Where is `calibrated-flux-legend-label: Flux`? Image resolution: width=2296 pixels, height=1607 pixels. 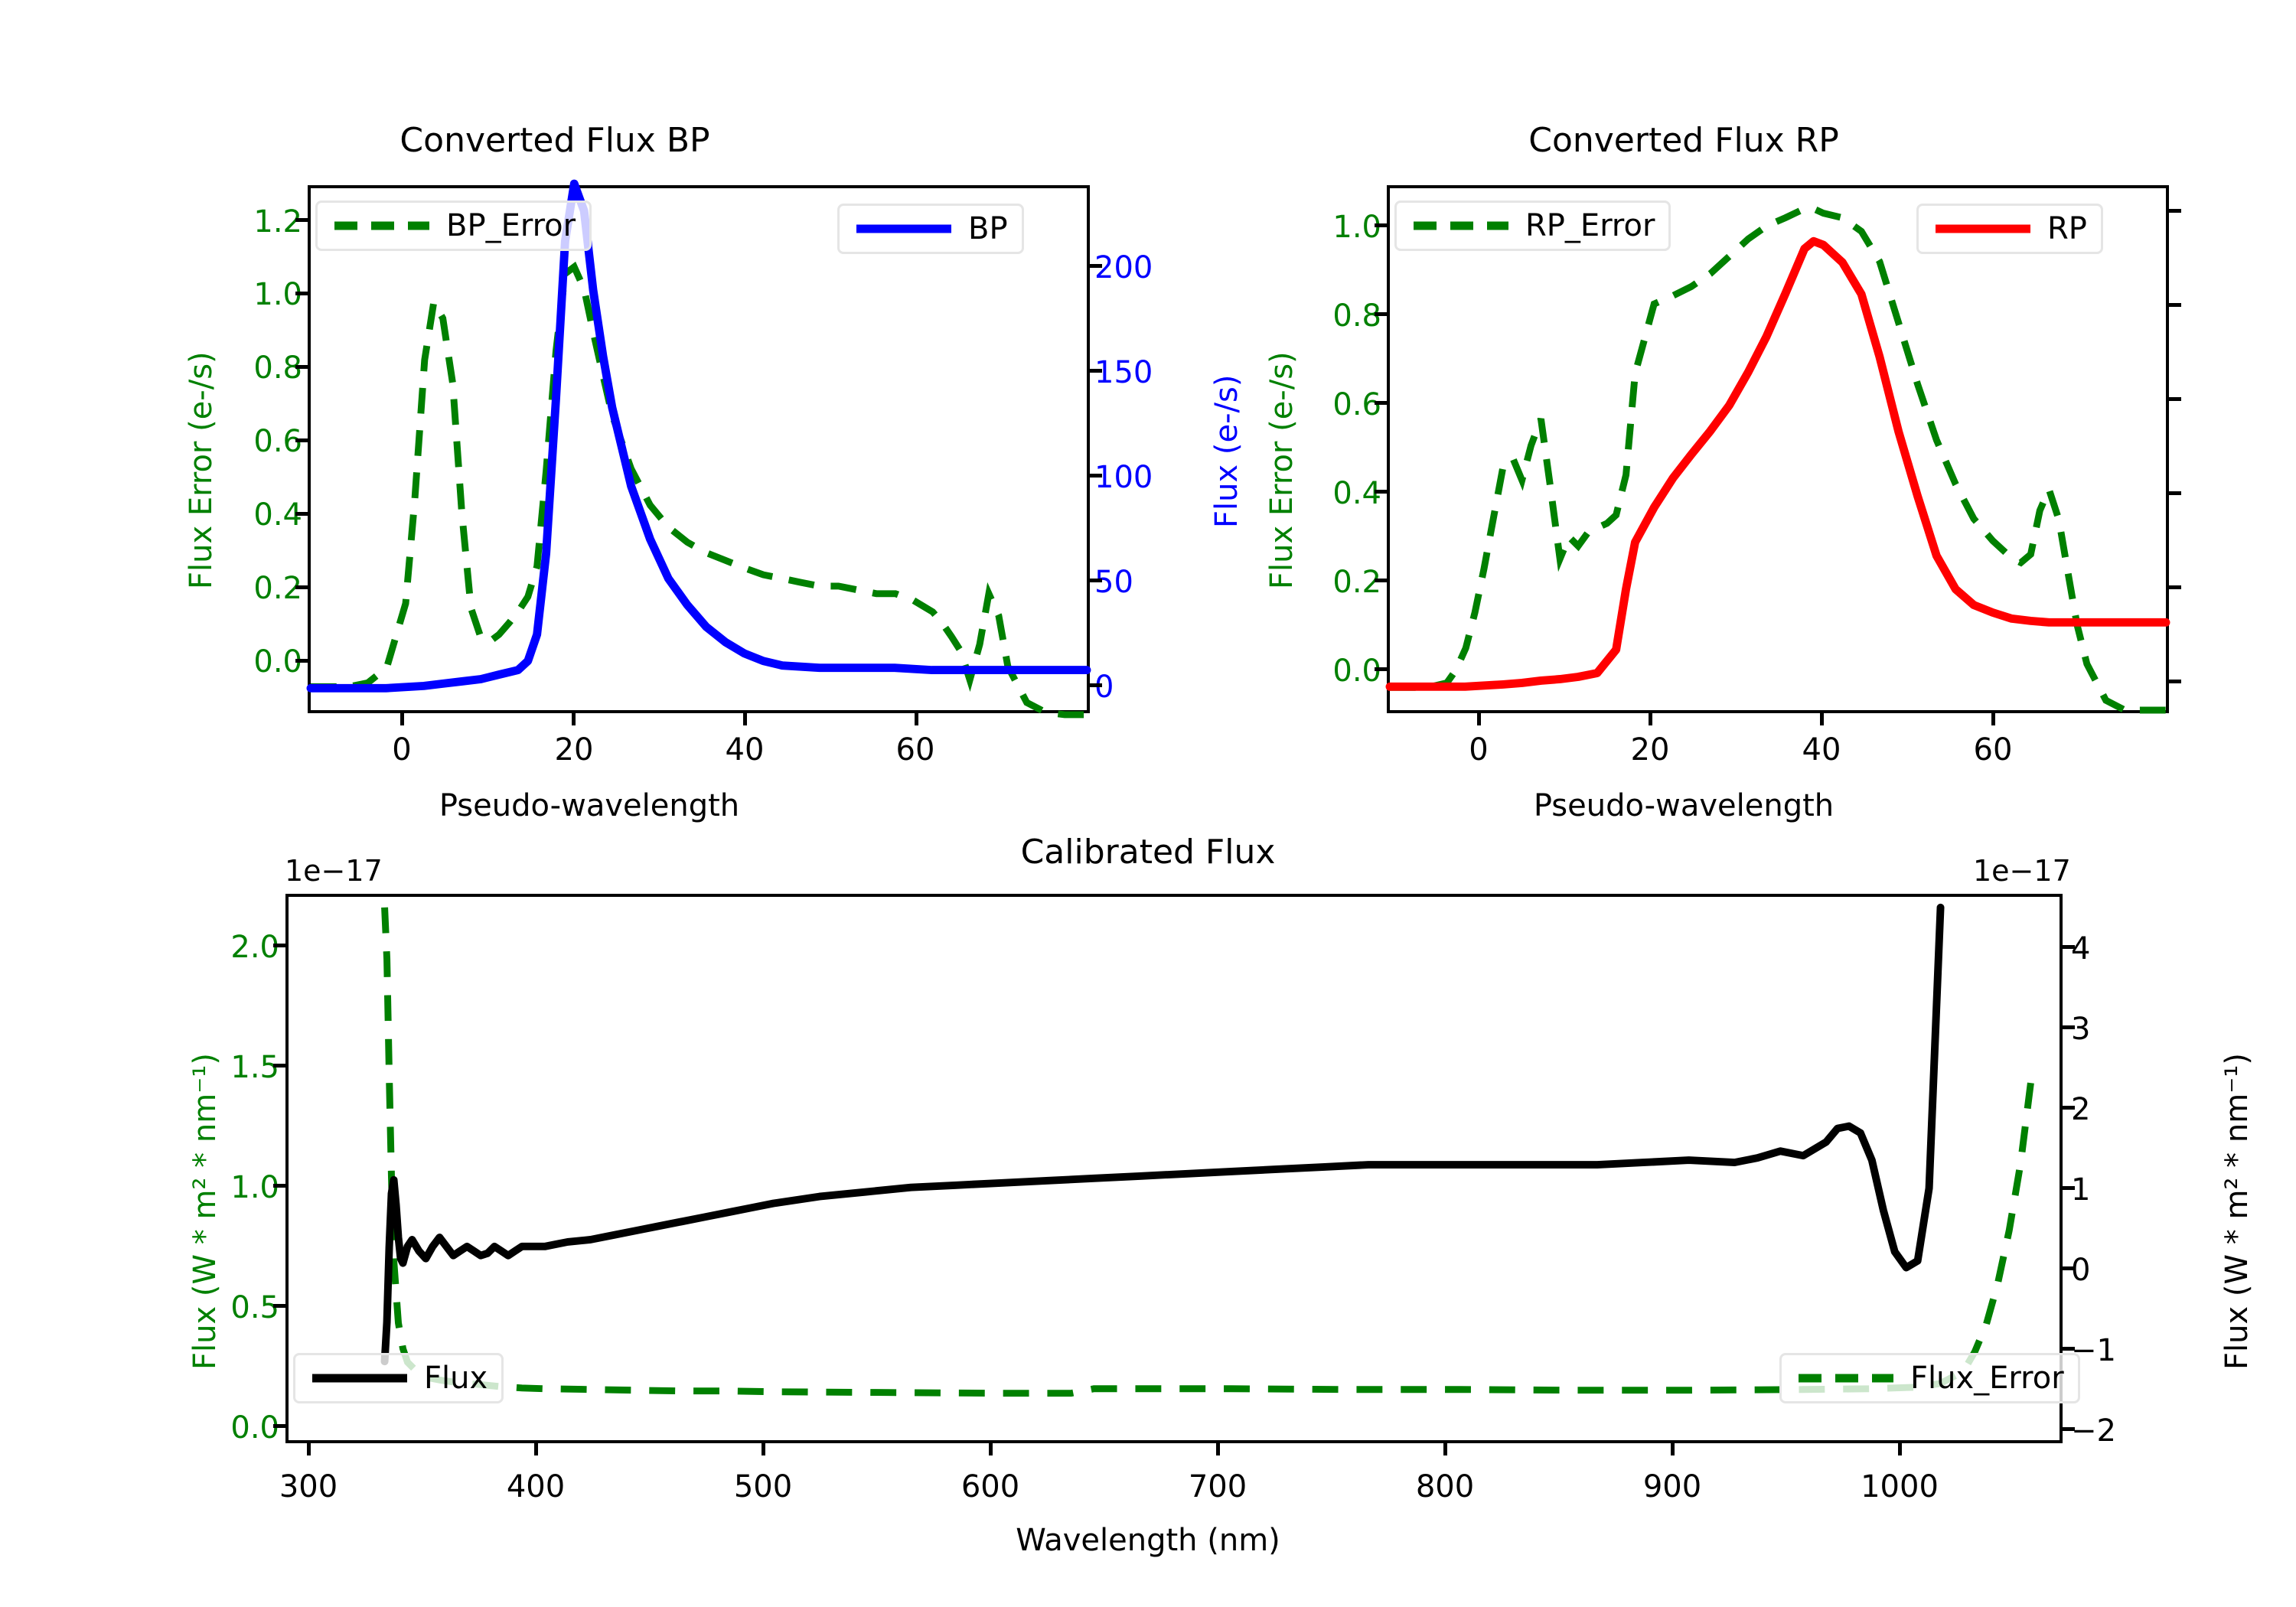 calibrated-flux-legend-label: Flux is located at coordinates (456, 1379).